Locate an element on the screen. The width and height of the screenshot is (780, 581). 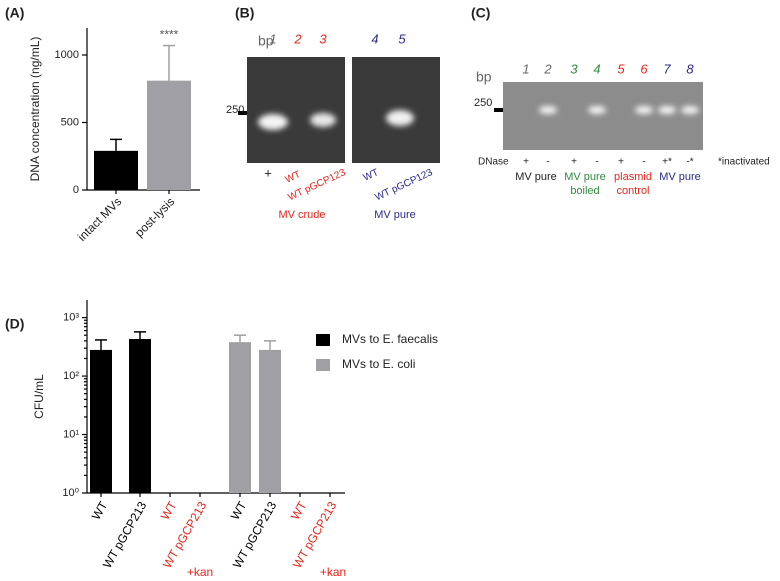
annotation: **** is located at coordinates (169, 35).